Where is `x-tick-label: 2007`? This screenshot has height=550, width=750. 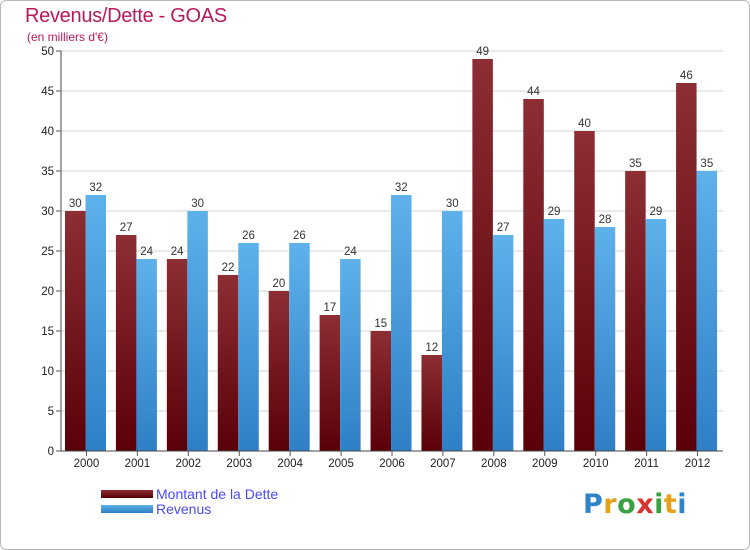 x-tick-label: 2007 is located at coordinates (443, 464).